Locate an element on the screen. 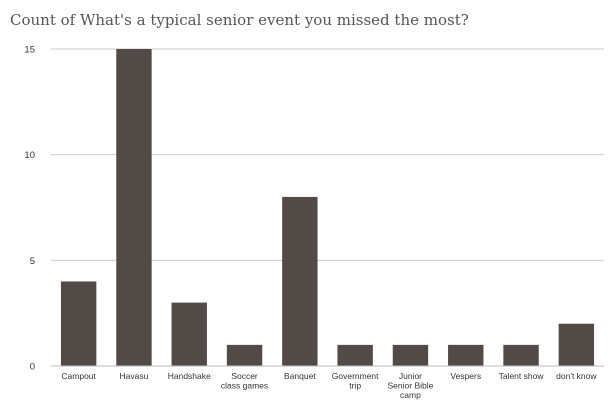  y-tick-label: 10 is located at coordinates (29, 155).